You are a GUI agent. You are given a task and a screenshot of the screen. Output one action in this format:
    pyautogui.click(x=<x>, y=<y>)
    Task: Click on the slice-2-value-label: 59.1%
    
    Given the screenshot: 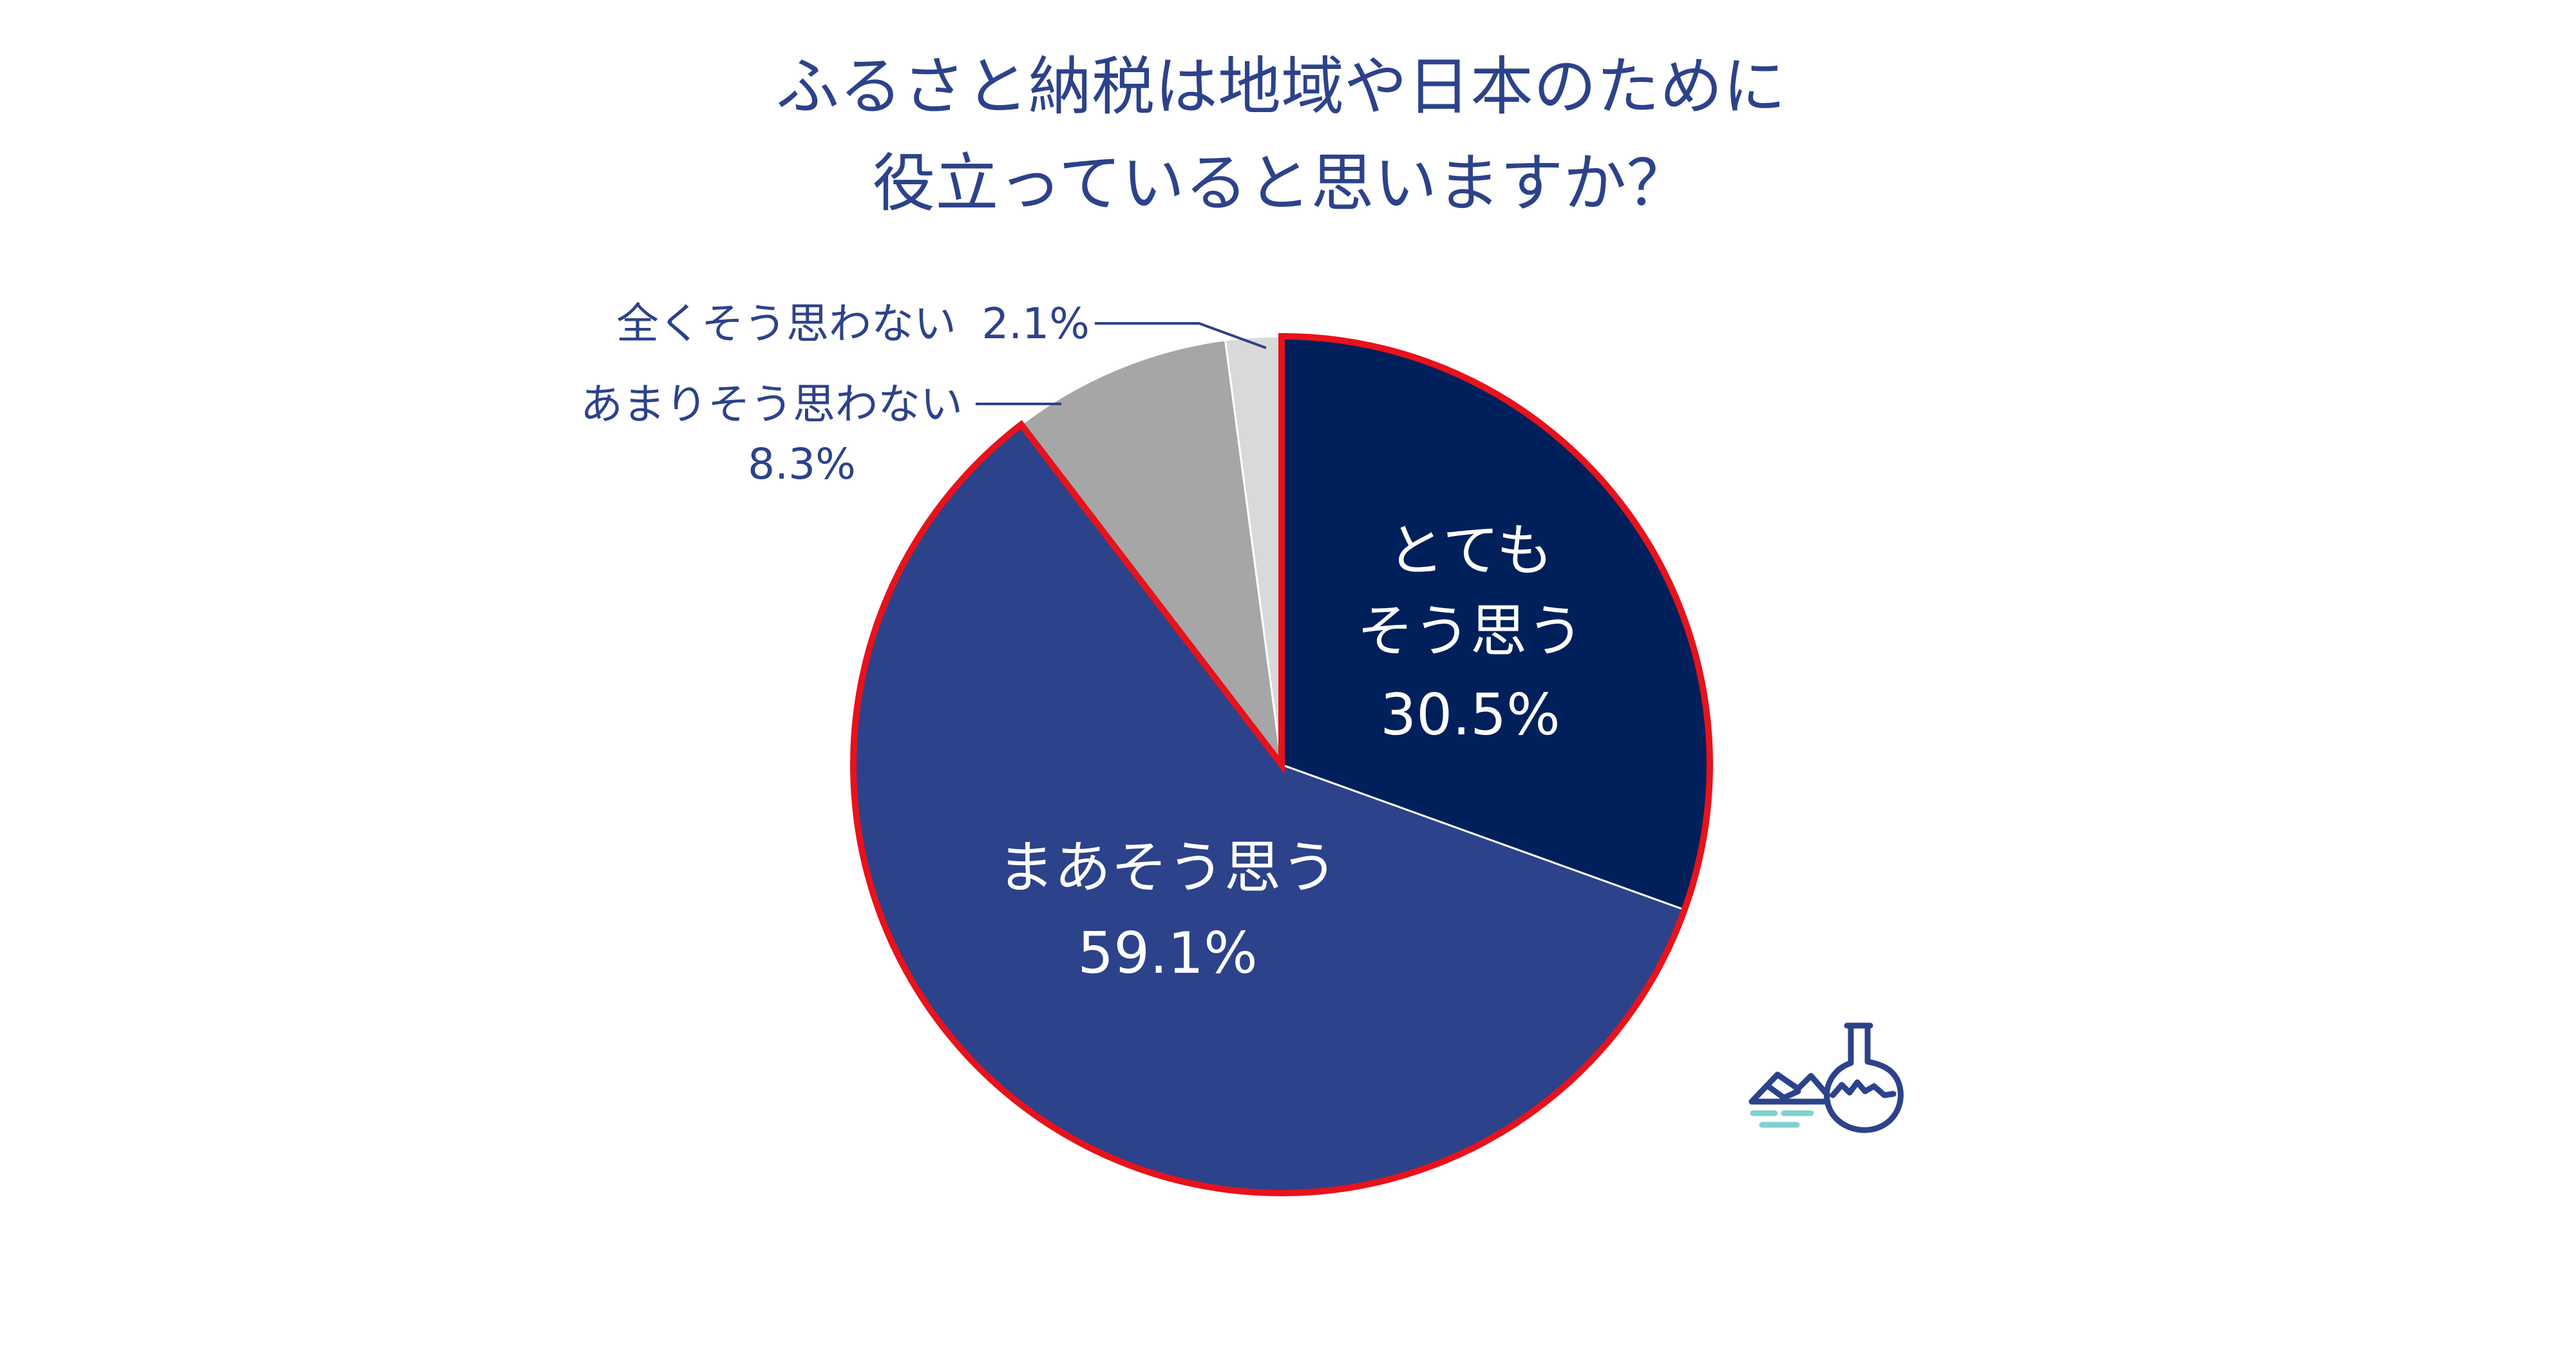 What is the action you would take?
    pyautogui.click(x=1167, y=953)
    